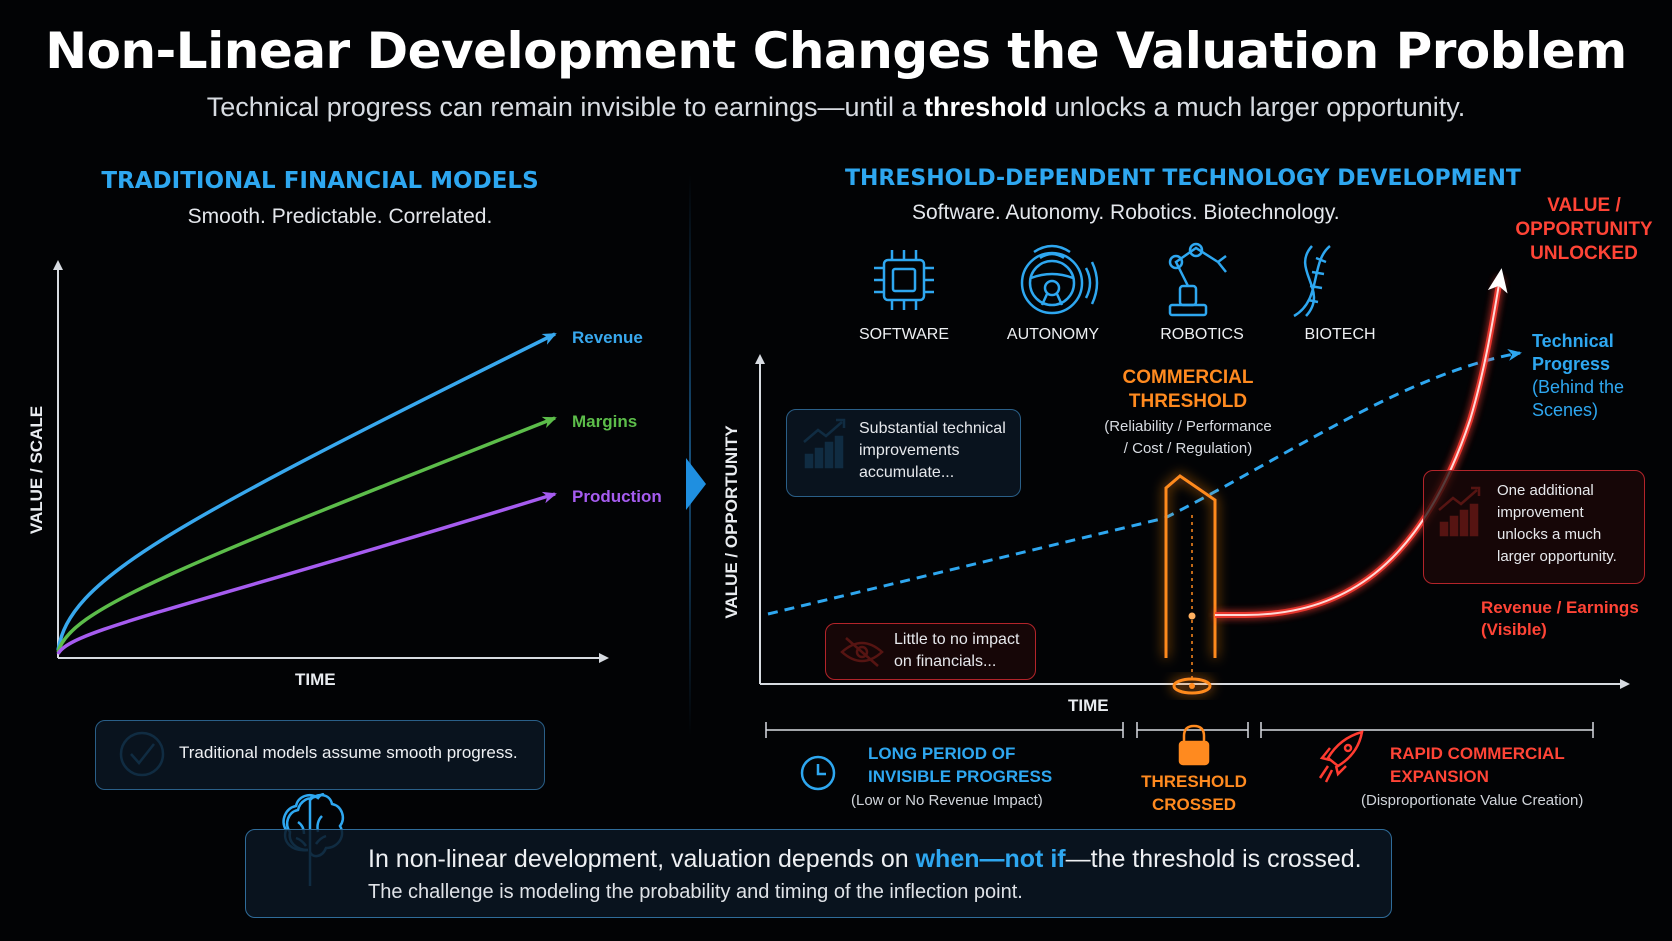 The image size is (1672, 941). I want to click on threshold-title-line1: COMMERCIAL, so click(1188, 377).